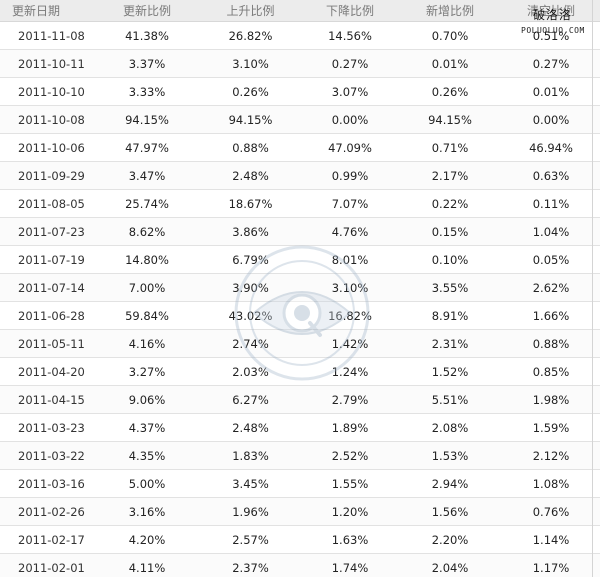 This screenshot has height=577, width=600. Describe the element at coordinates (47, 399) in the screenshot. I see `cell-update-date: 2011-04-15` at that location.